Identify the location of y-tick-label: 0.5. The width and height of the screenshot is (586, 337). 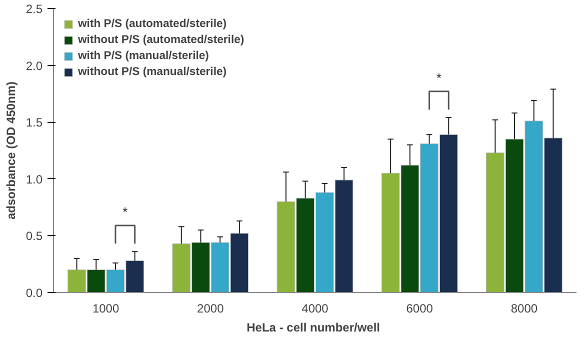
(34, 236).